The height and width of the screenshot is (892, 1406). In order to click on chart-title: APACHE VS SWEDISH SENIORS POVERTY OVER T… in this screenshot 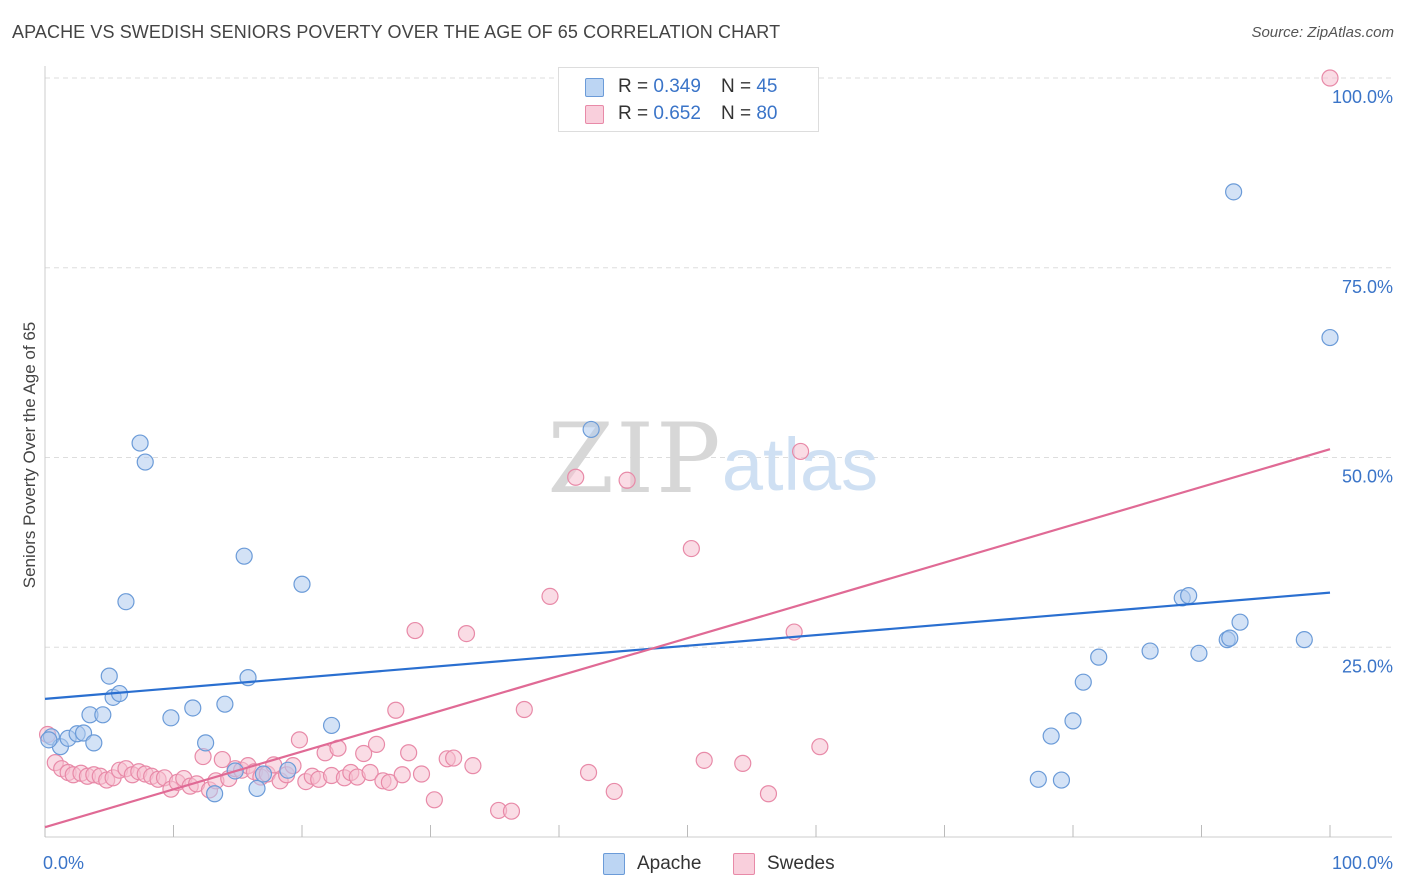, I will do `click(396, 32)`.